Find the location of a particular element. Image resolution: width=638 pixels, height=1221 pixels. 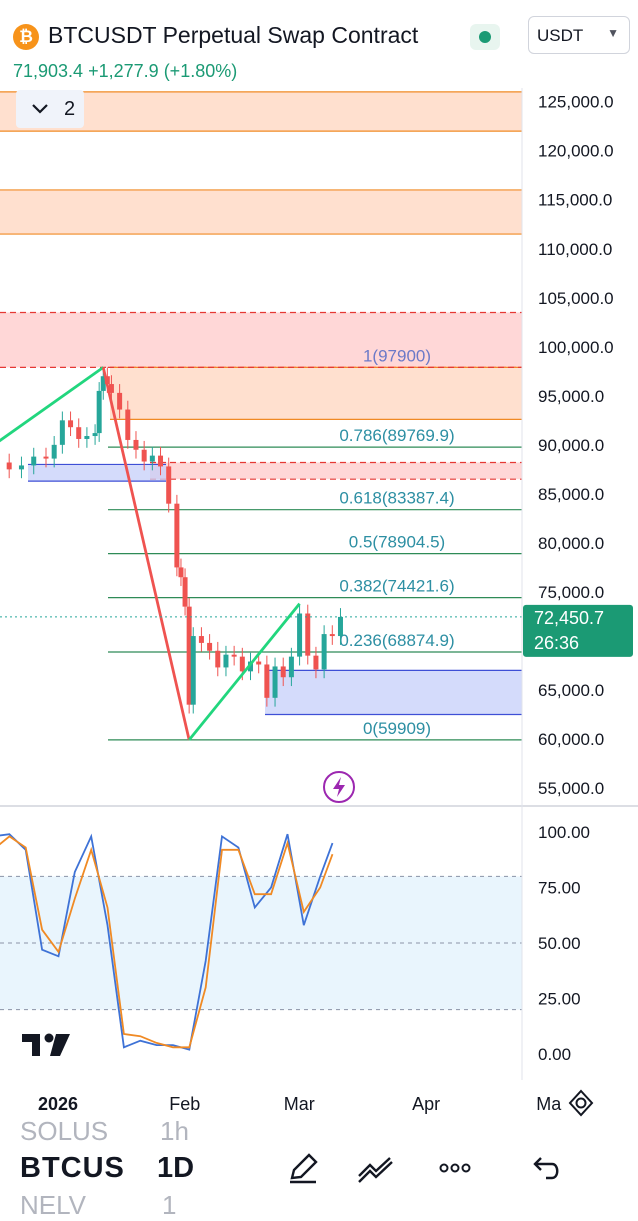

price-tick-label: 125,000.0 is located at coordinates (576, 102).